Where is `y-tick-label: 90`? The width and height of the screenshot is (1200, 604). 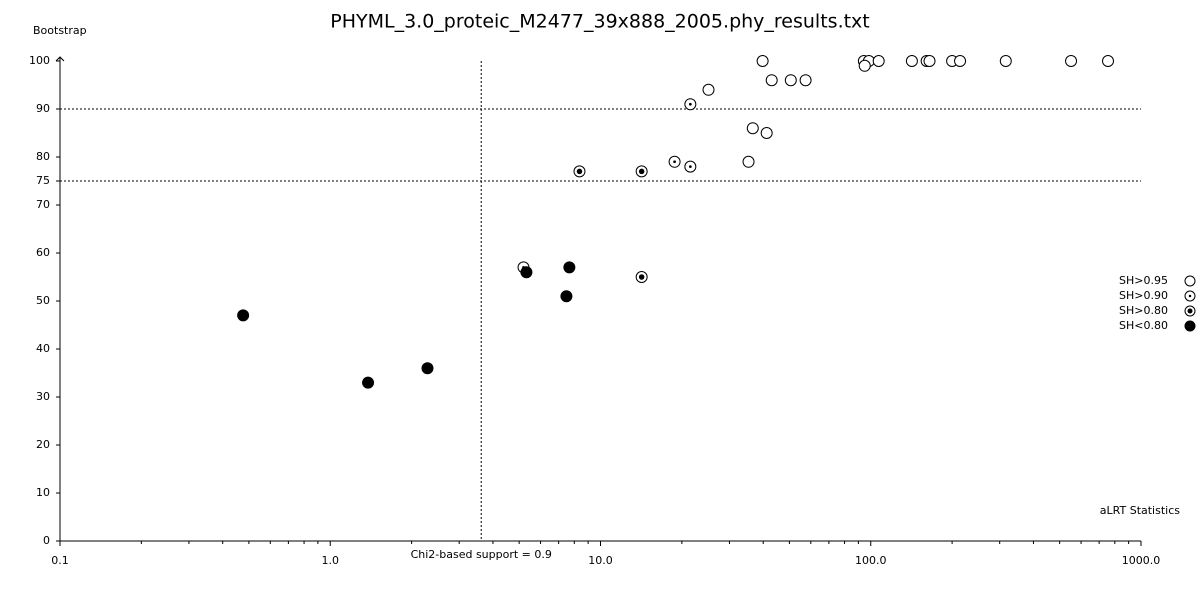 y-tick-label: 90 is located at coordinates (43, 108).